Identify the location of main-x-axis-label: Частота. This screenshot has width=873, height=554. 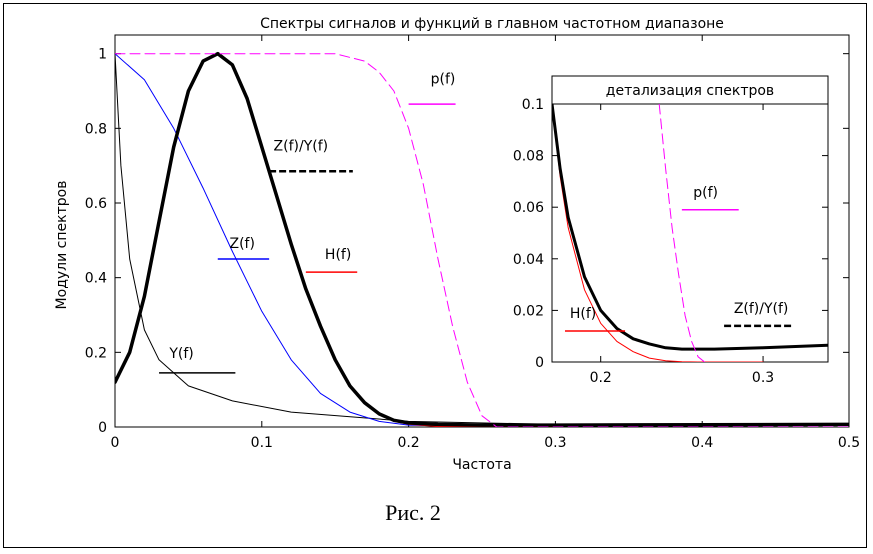
(481, 465).